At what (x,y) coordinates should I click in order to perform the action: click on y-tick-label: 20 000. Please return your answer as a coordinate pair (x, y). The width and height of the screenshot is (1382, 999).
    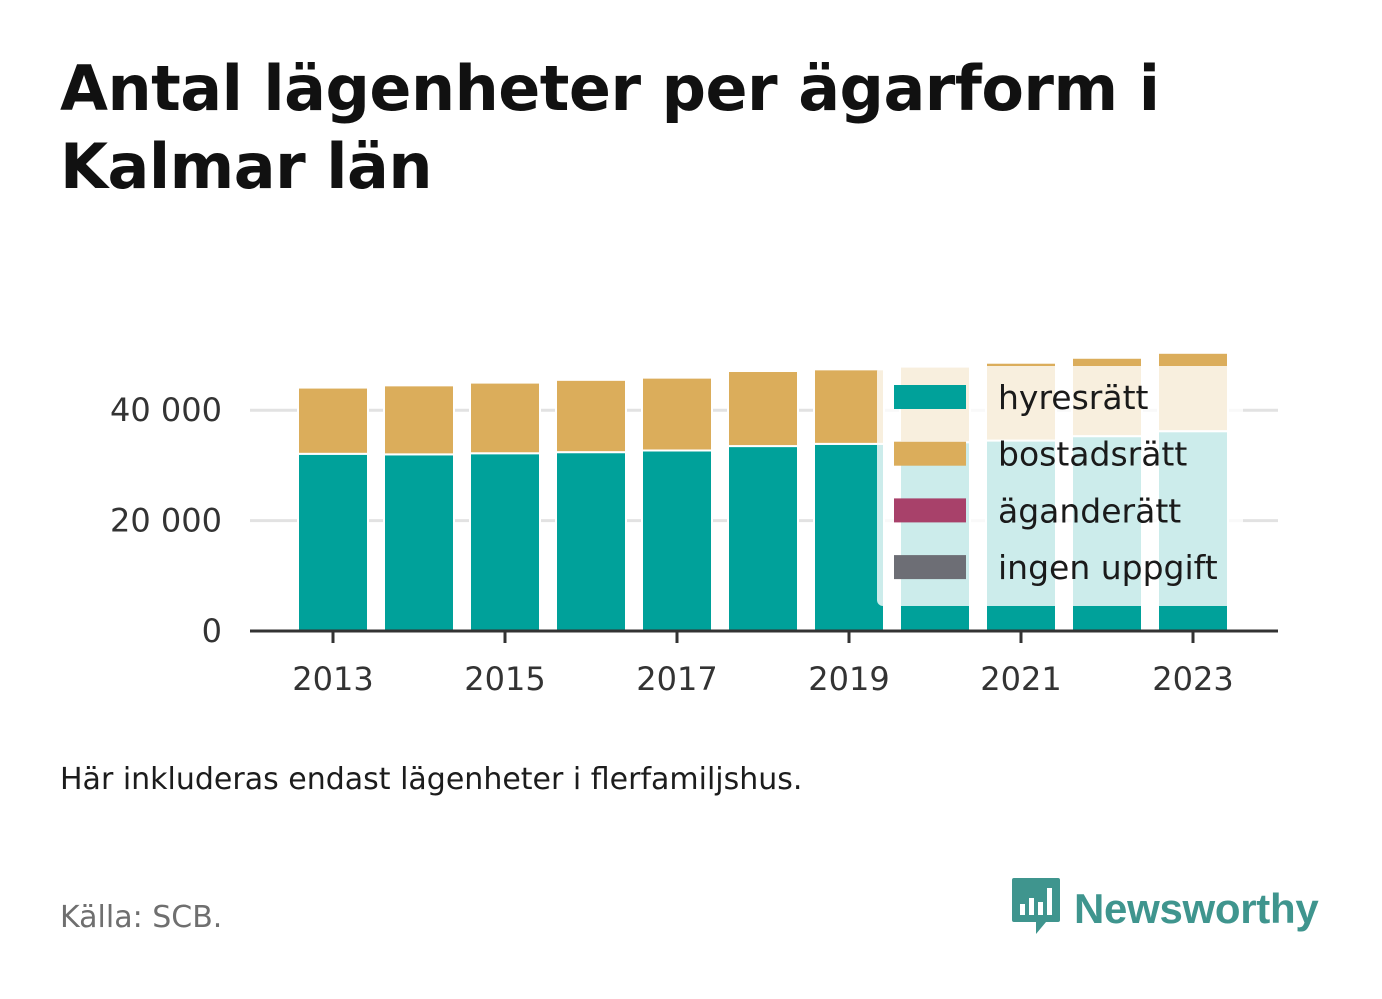
    Looking at the image, I should click on (166, 521).